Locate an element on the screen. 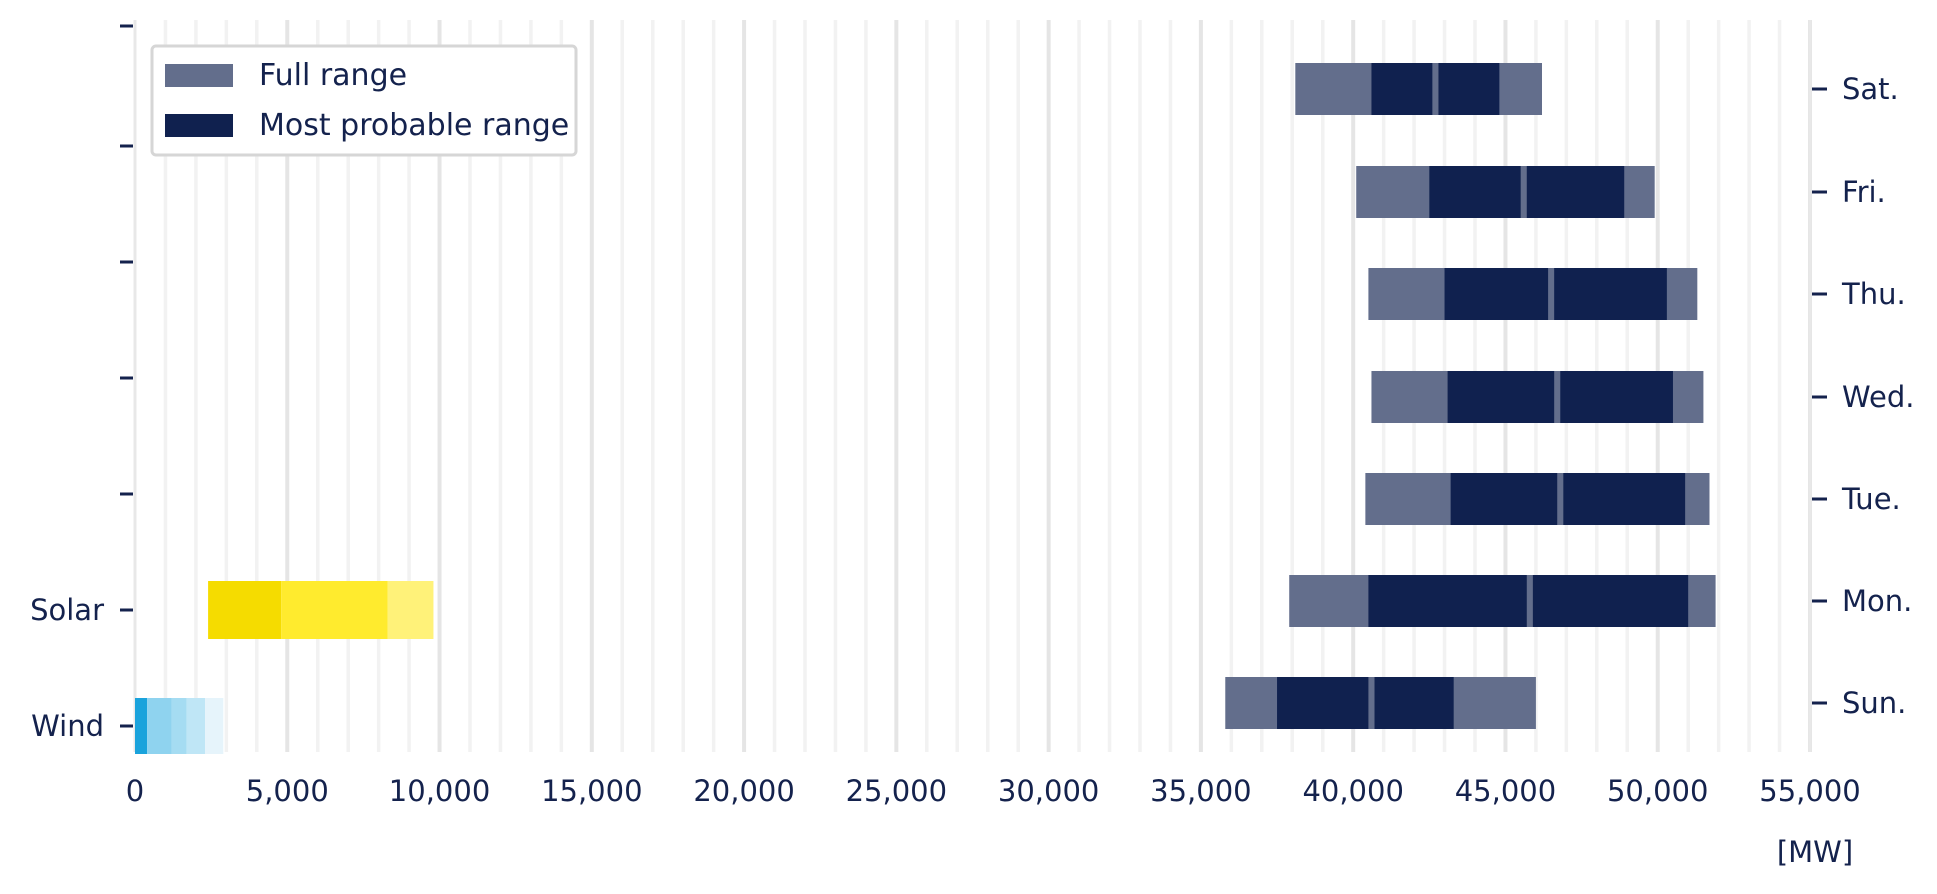  right-axis-label: Mon. is located at coordinates (1877, 601).